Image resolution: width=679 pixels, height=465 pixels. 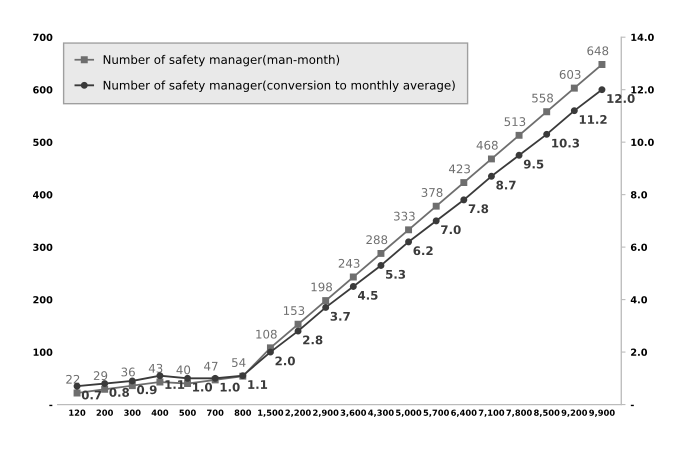 I want to click on y-tick-label: 500, so click(x=42, y=142).